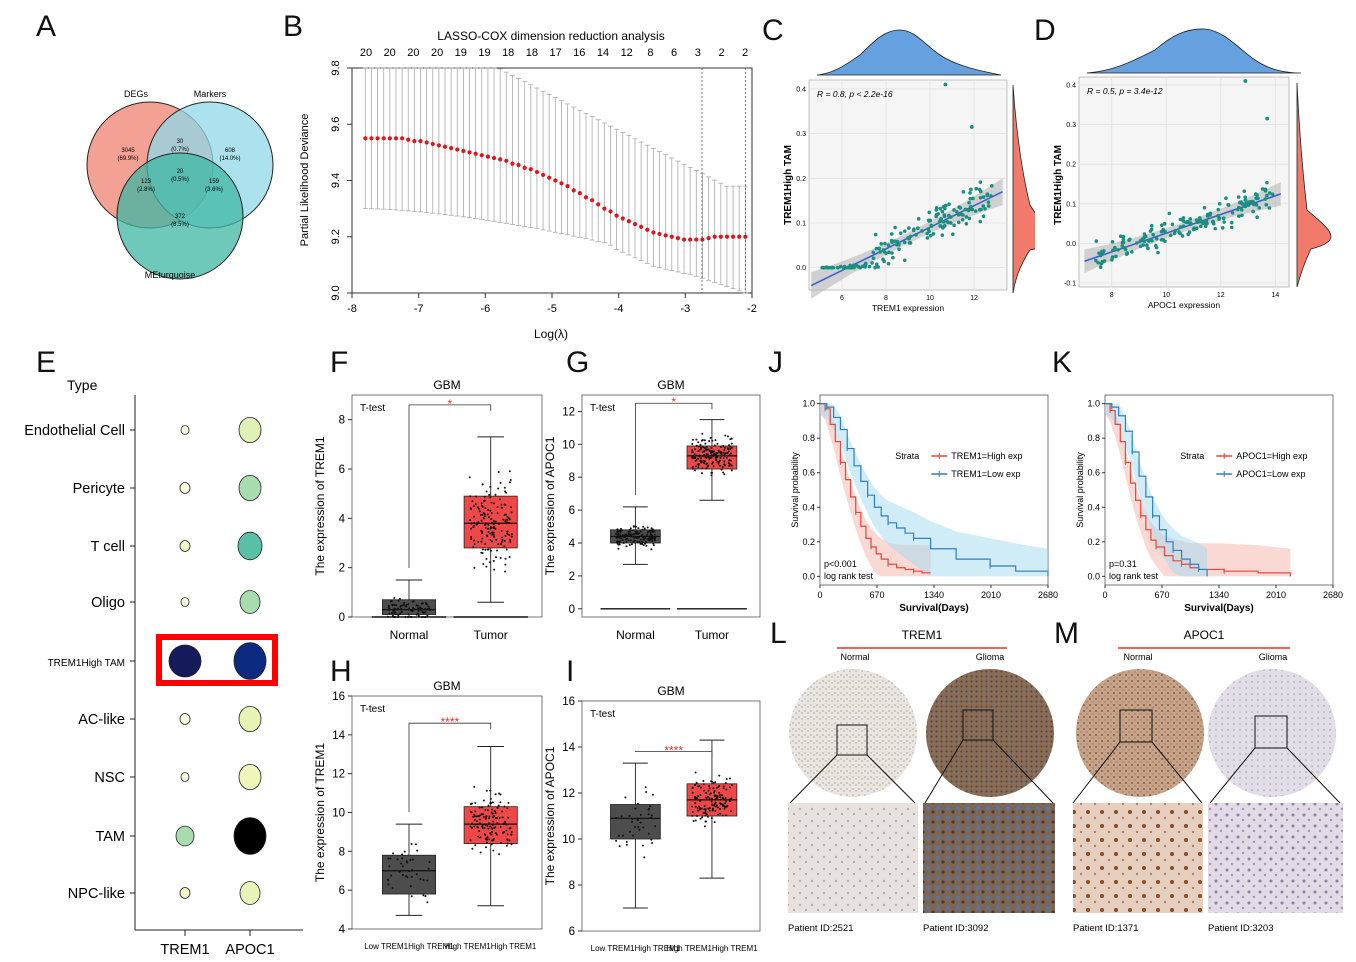 This screenshot has width=1356, height=962. What do you see at coordinates (985, 474) in the screenshot?
I see `legend-label: TREM1=Low exp` at bounding box center [985, 474].